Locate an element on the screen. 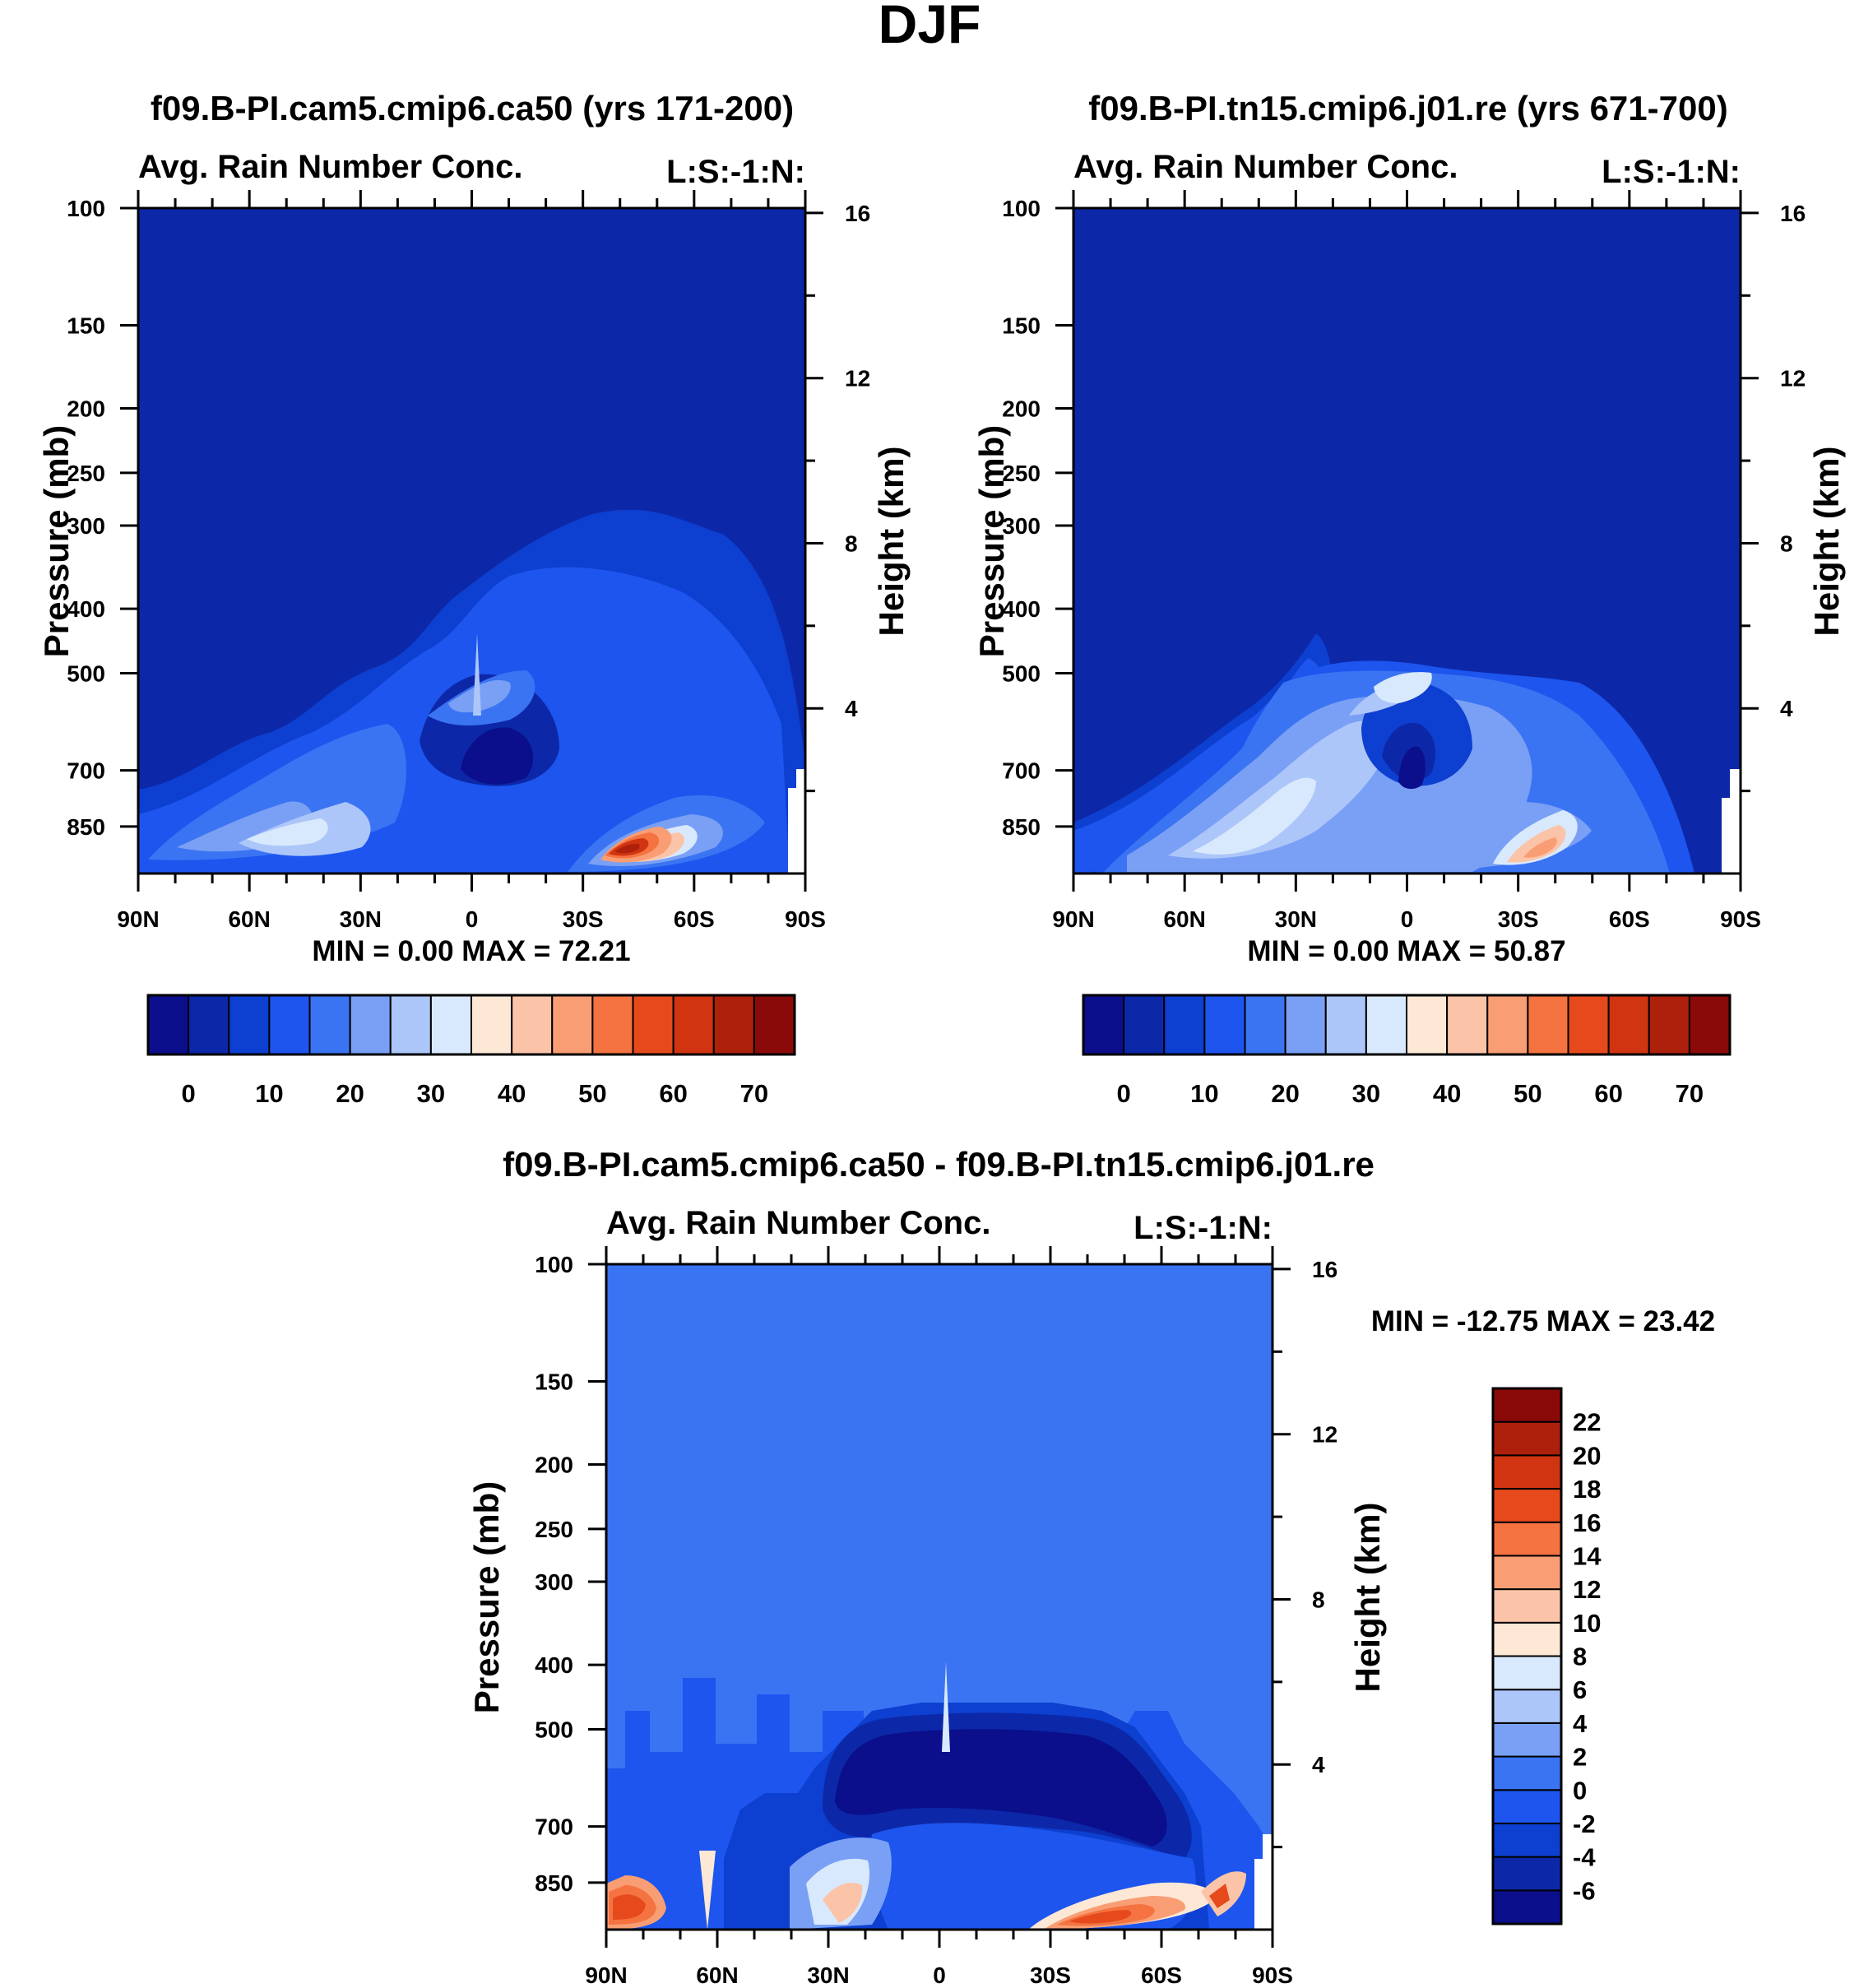 This screenshot has height=1988, width=1859. panel-3-y-tick-label: 300 is located at coordinates (554, 1582).